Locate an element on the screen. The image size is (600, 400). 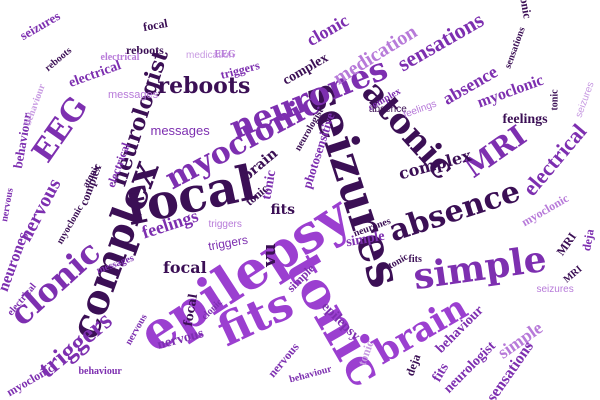
cloud-word-medication: medication is located at coordinates (210, 55).